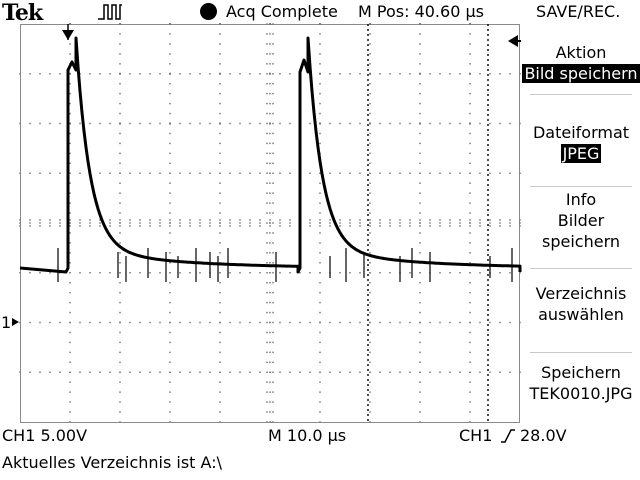  Describe the element at coordinates (307, 435) in the screenshot. I see `timebase-readout: M 10.0 μs` at that location.